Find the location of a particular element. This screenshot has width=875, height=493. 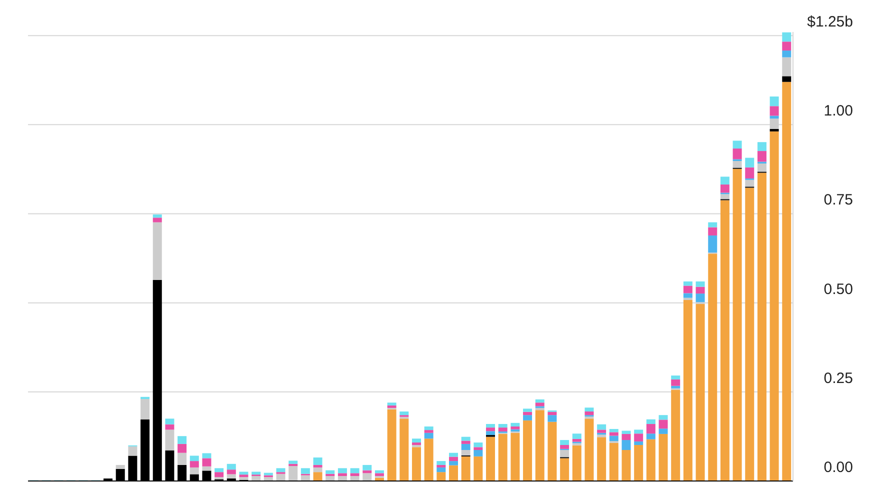

y-tick-label: $1.25b is located at coordinates (830, 22).